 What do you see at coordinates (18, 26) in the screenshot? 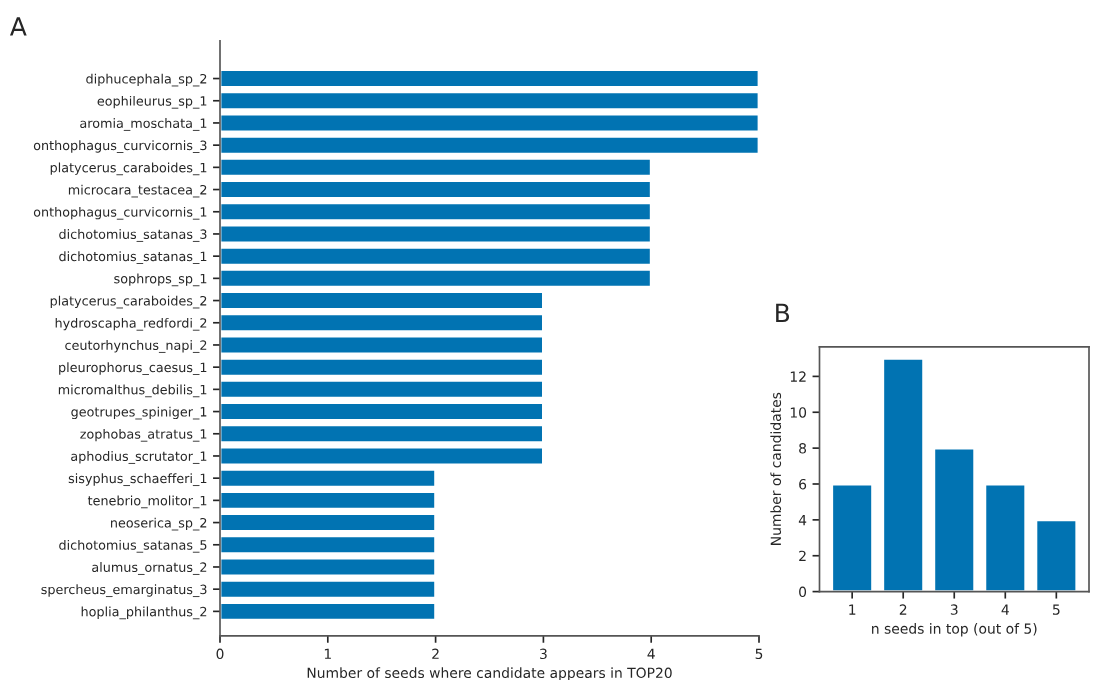
I see `text: A` at bounding box center [18, 26].